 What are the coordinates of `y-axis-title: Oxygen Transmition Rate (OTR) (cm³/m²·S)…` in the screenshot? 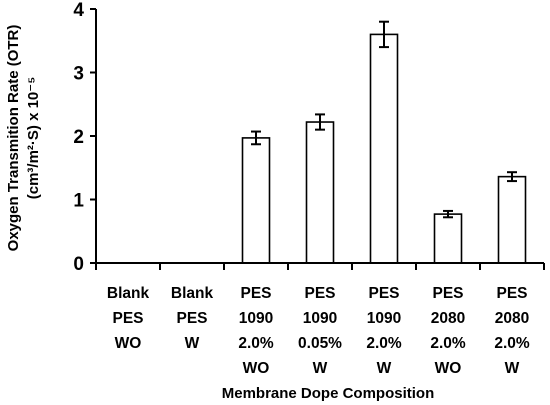 It's located at (23, 138).